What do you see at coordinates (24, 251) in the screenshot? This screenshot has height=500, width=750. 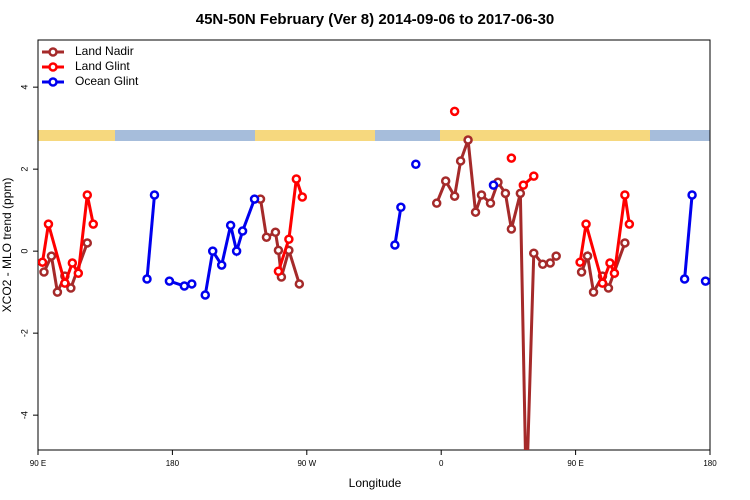 I see `y-tick-label: 0` at bounding box center [24, 251].